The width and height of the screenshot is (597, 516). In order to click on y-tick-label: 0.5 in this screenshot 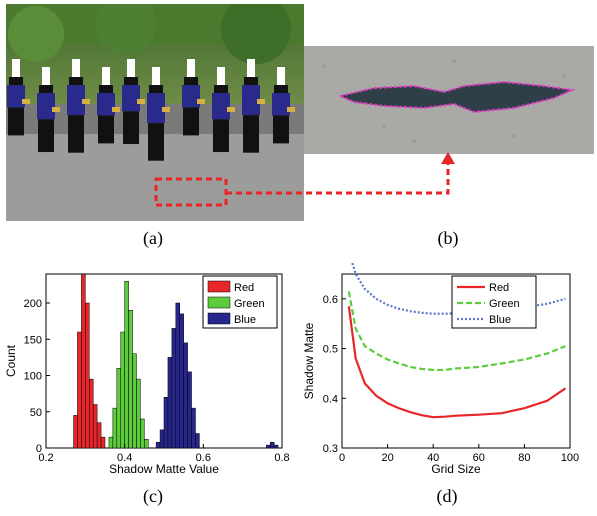, I will do `click(330, 350)`.